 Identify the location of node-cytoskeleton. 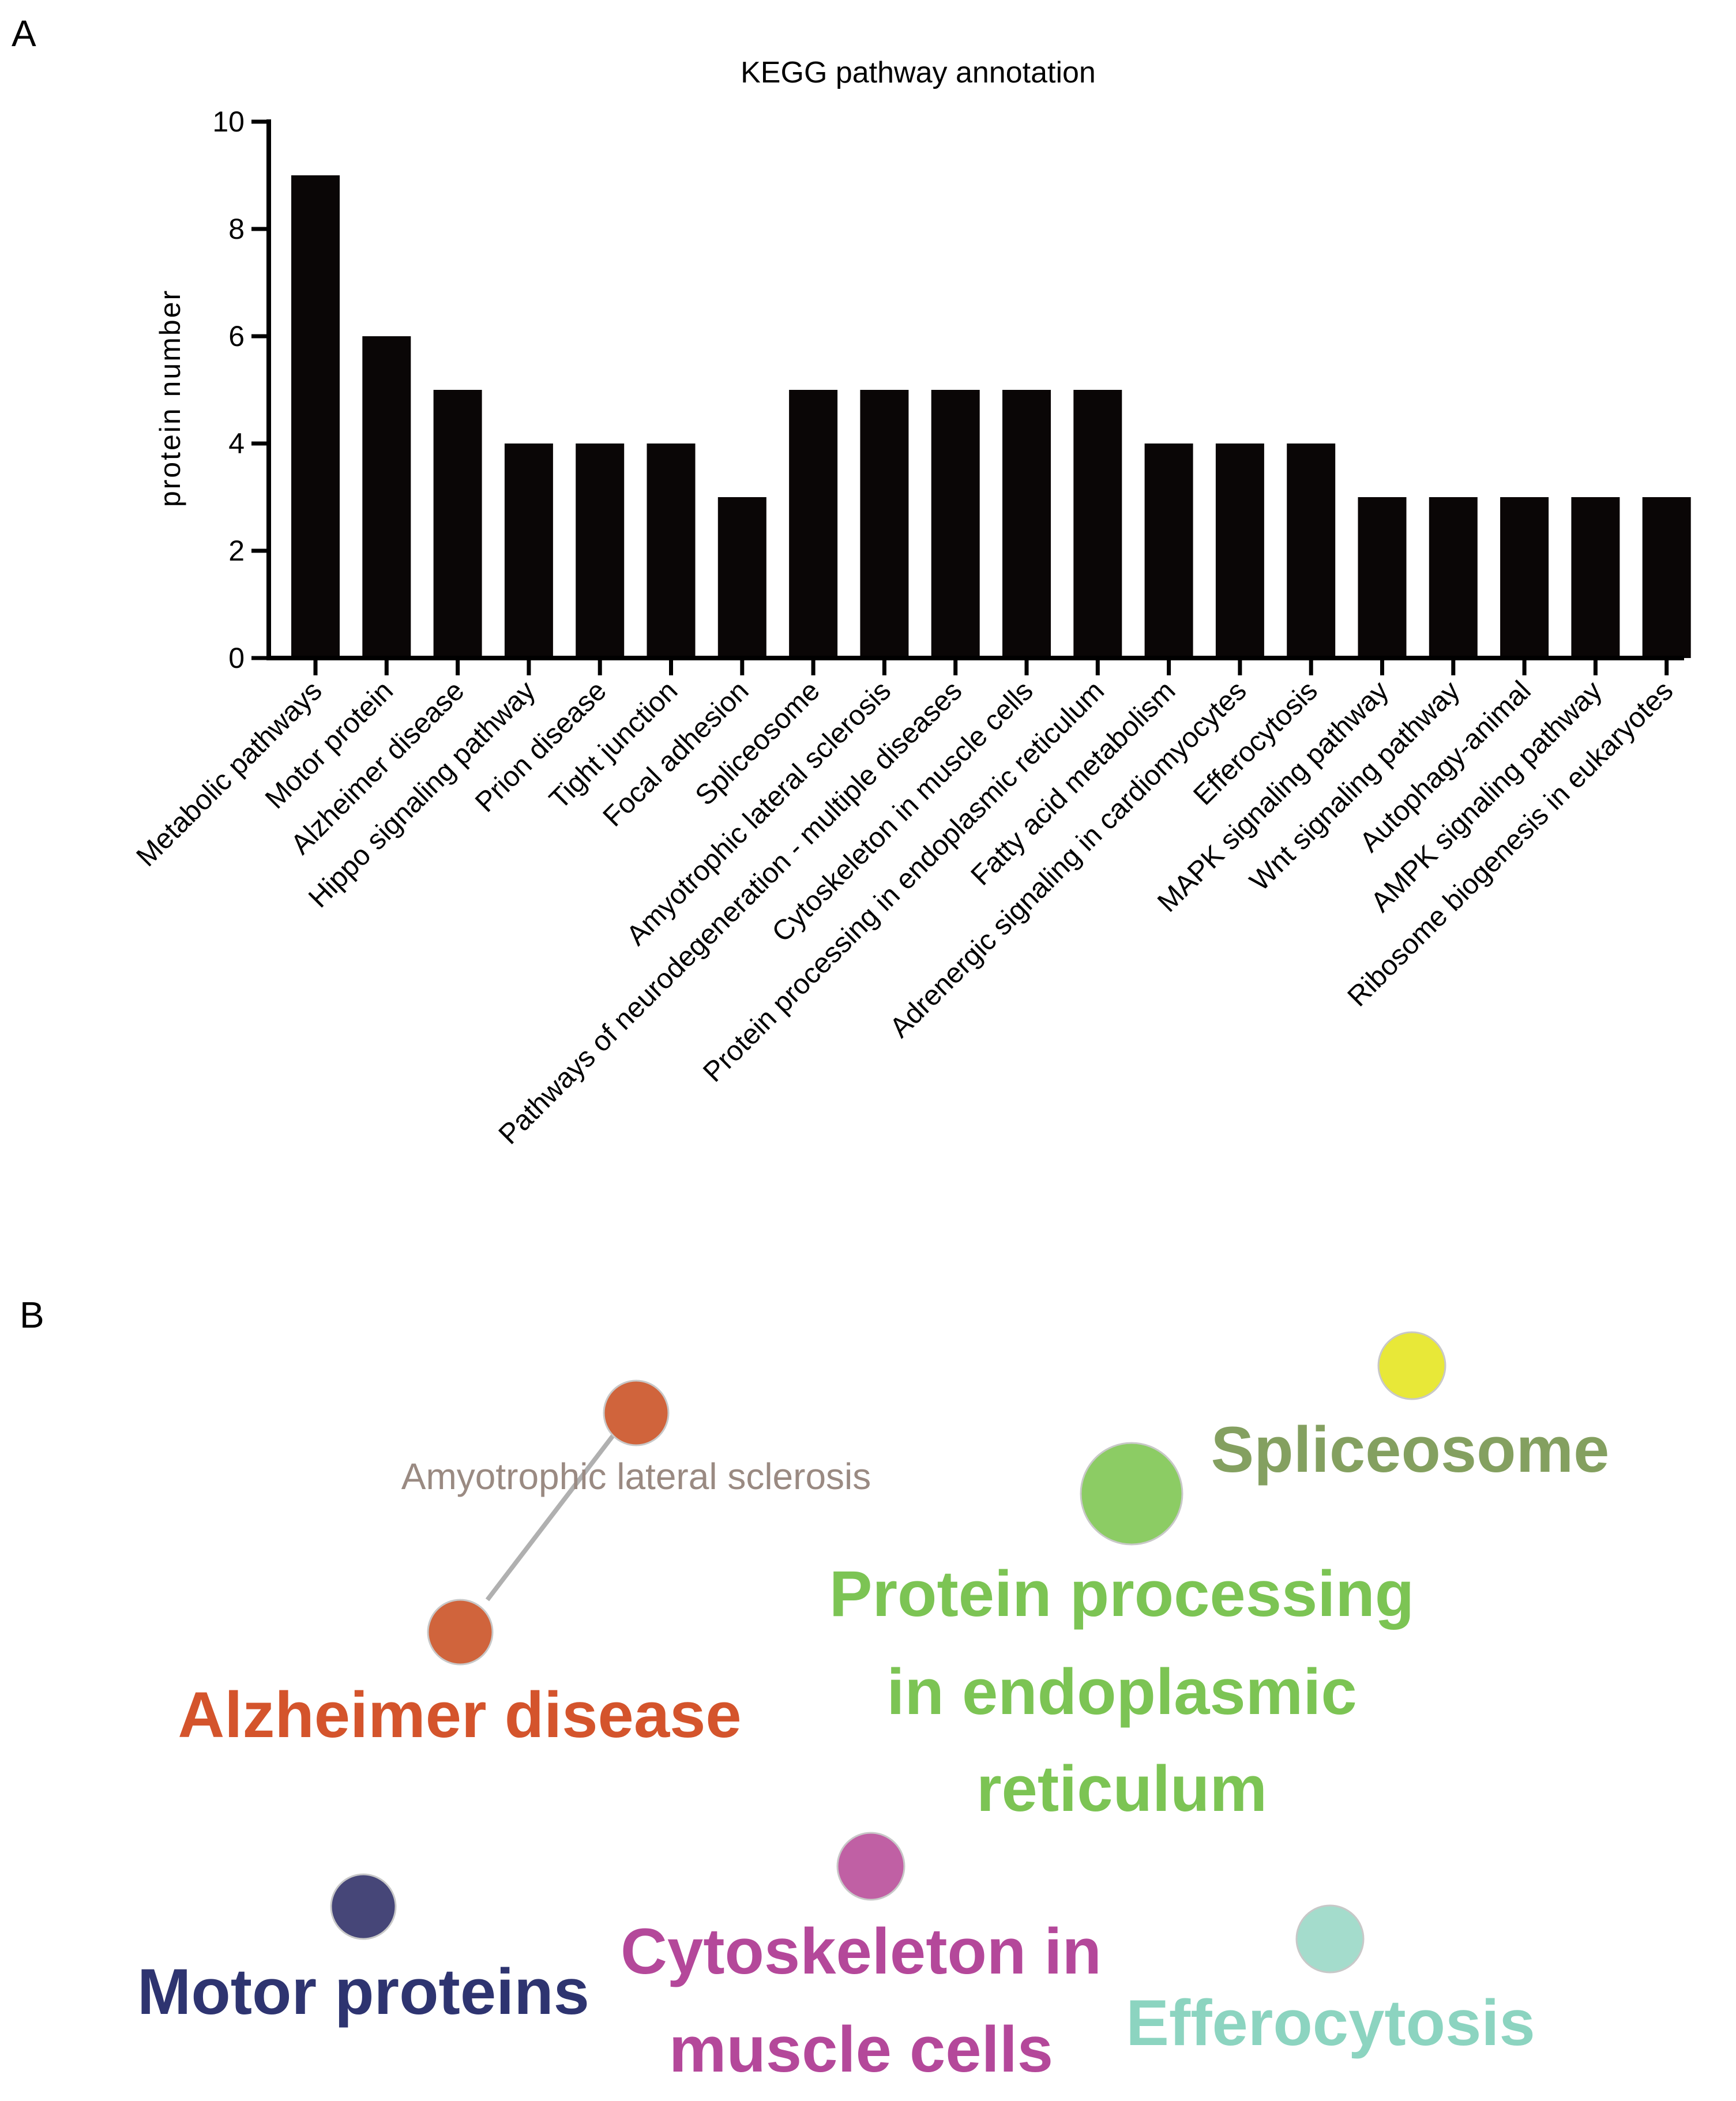
(871, 1866).